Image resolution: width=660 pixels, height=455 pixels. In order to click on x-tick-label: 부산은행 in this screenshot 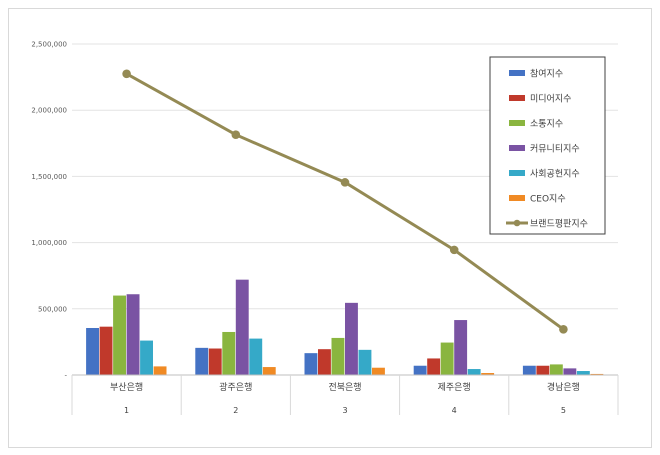, I will do `click(126, 387)`.